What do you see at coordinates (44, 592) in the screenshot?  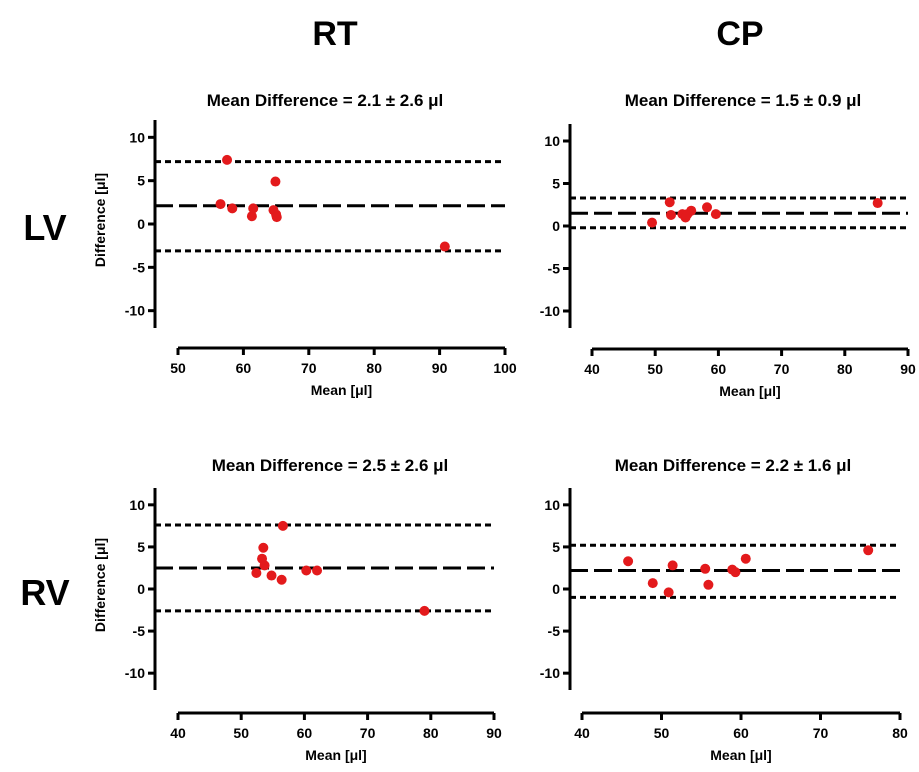 I see `row-header-rv: RV` at bounding box center [44, 592].